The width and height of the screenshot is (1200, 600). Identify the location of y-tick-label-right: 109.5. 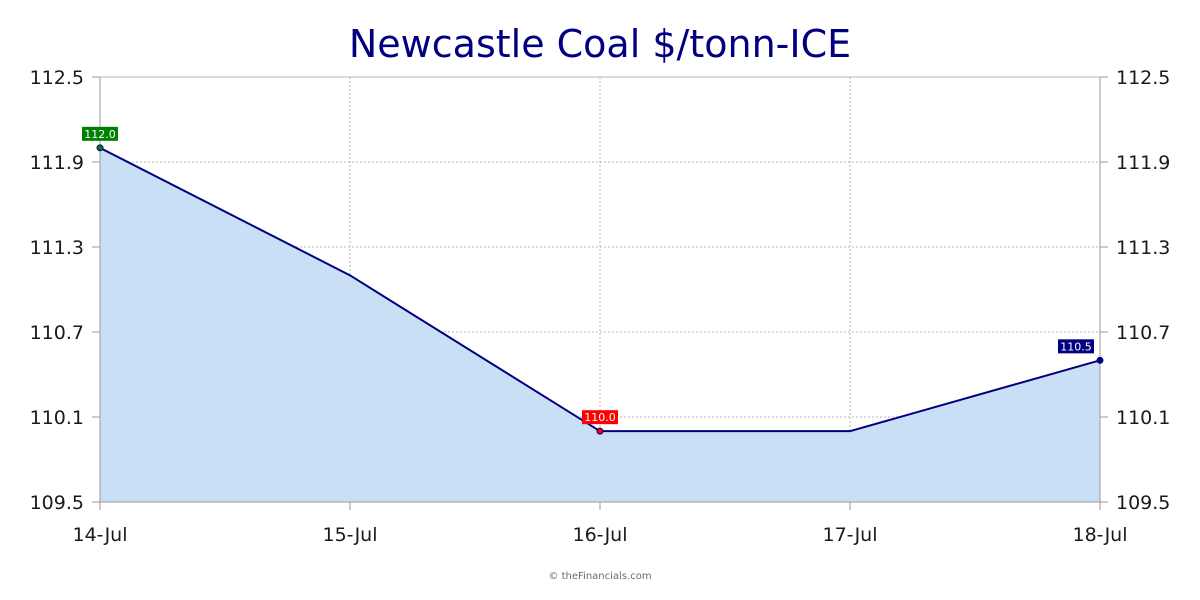
(1143, 503).